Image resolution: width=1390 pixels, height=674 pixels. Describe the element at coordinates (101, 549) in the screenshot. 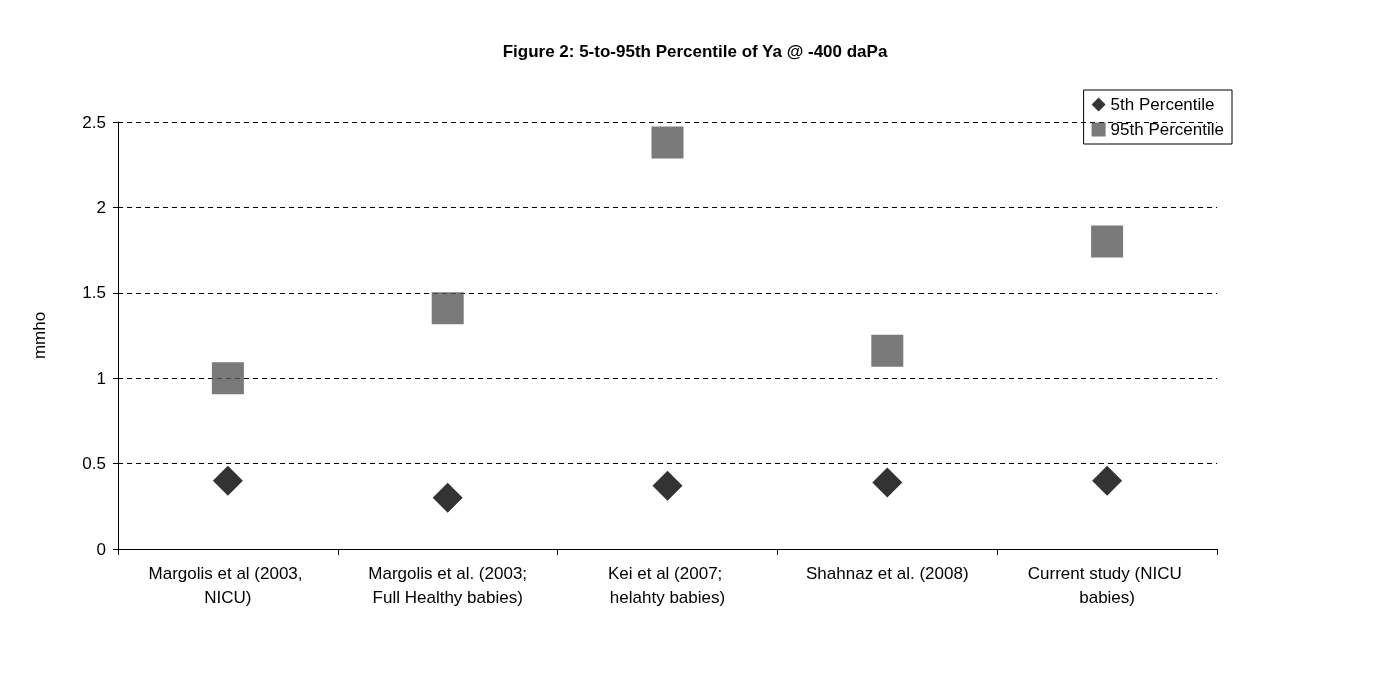

I see `y-tick-label: 0` at that location.